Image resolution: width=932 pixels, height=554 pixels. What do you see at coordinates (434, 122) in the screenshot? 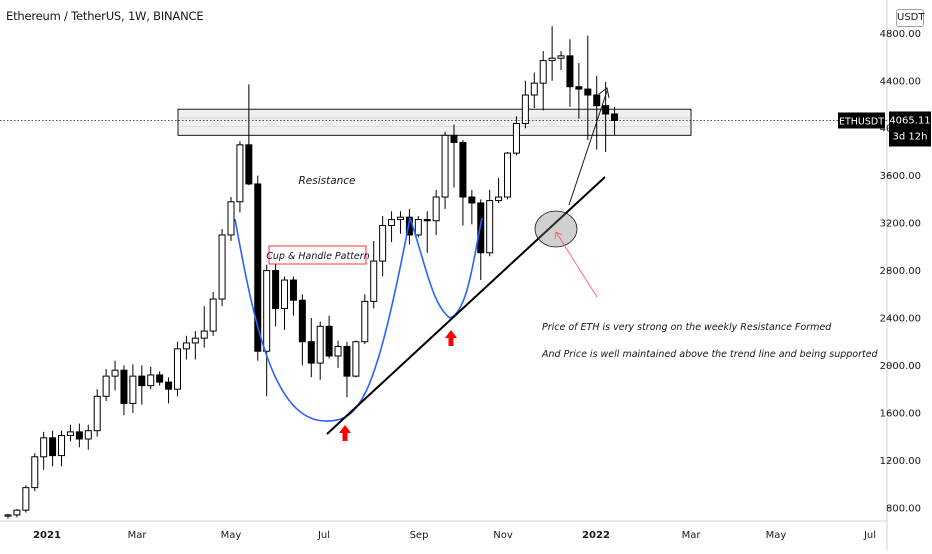
I see `resistance-zone-rect` at bounding box center [434, 122].